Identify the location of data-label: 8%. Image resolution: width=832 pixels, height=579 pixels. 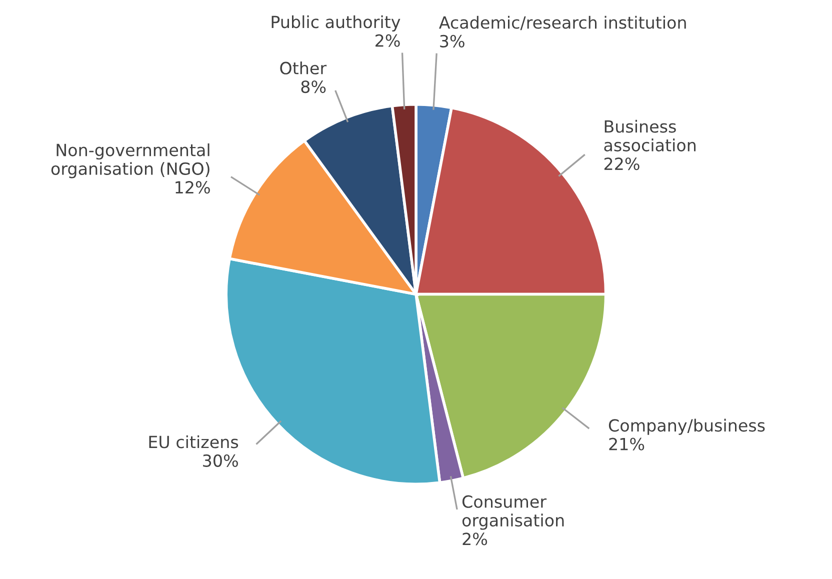
(313, 87).